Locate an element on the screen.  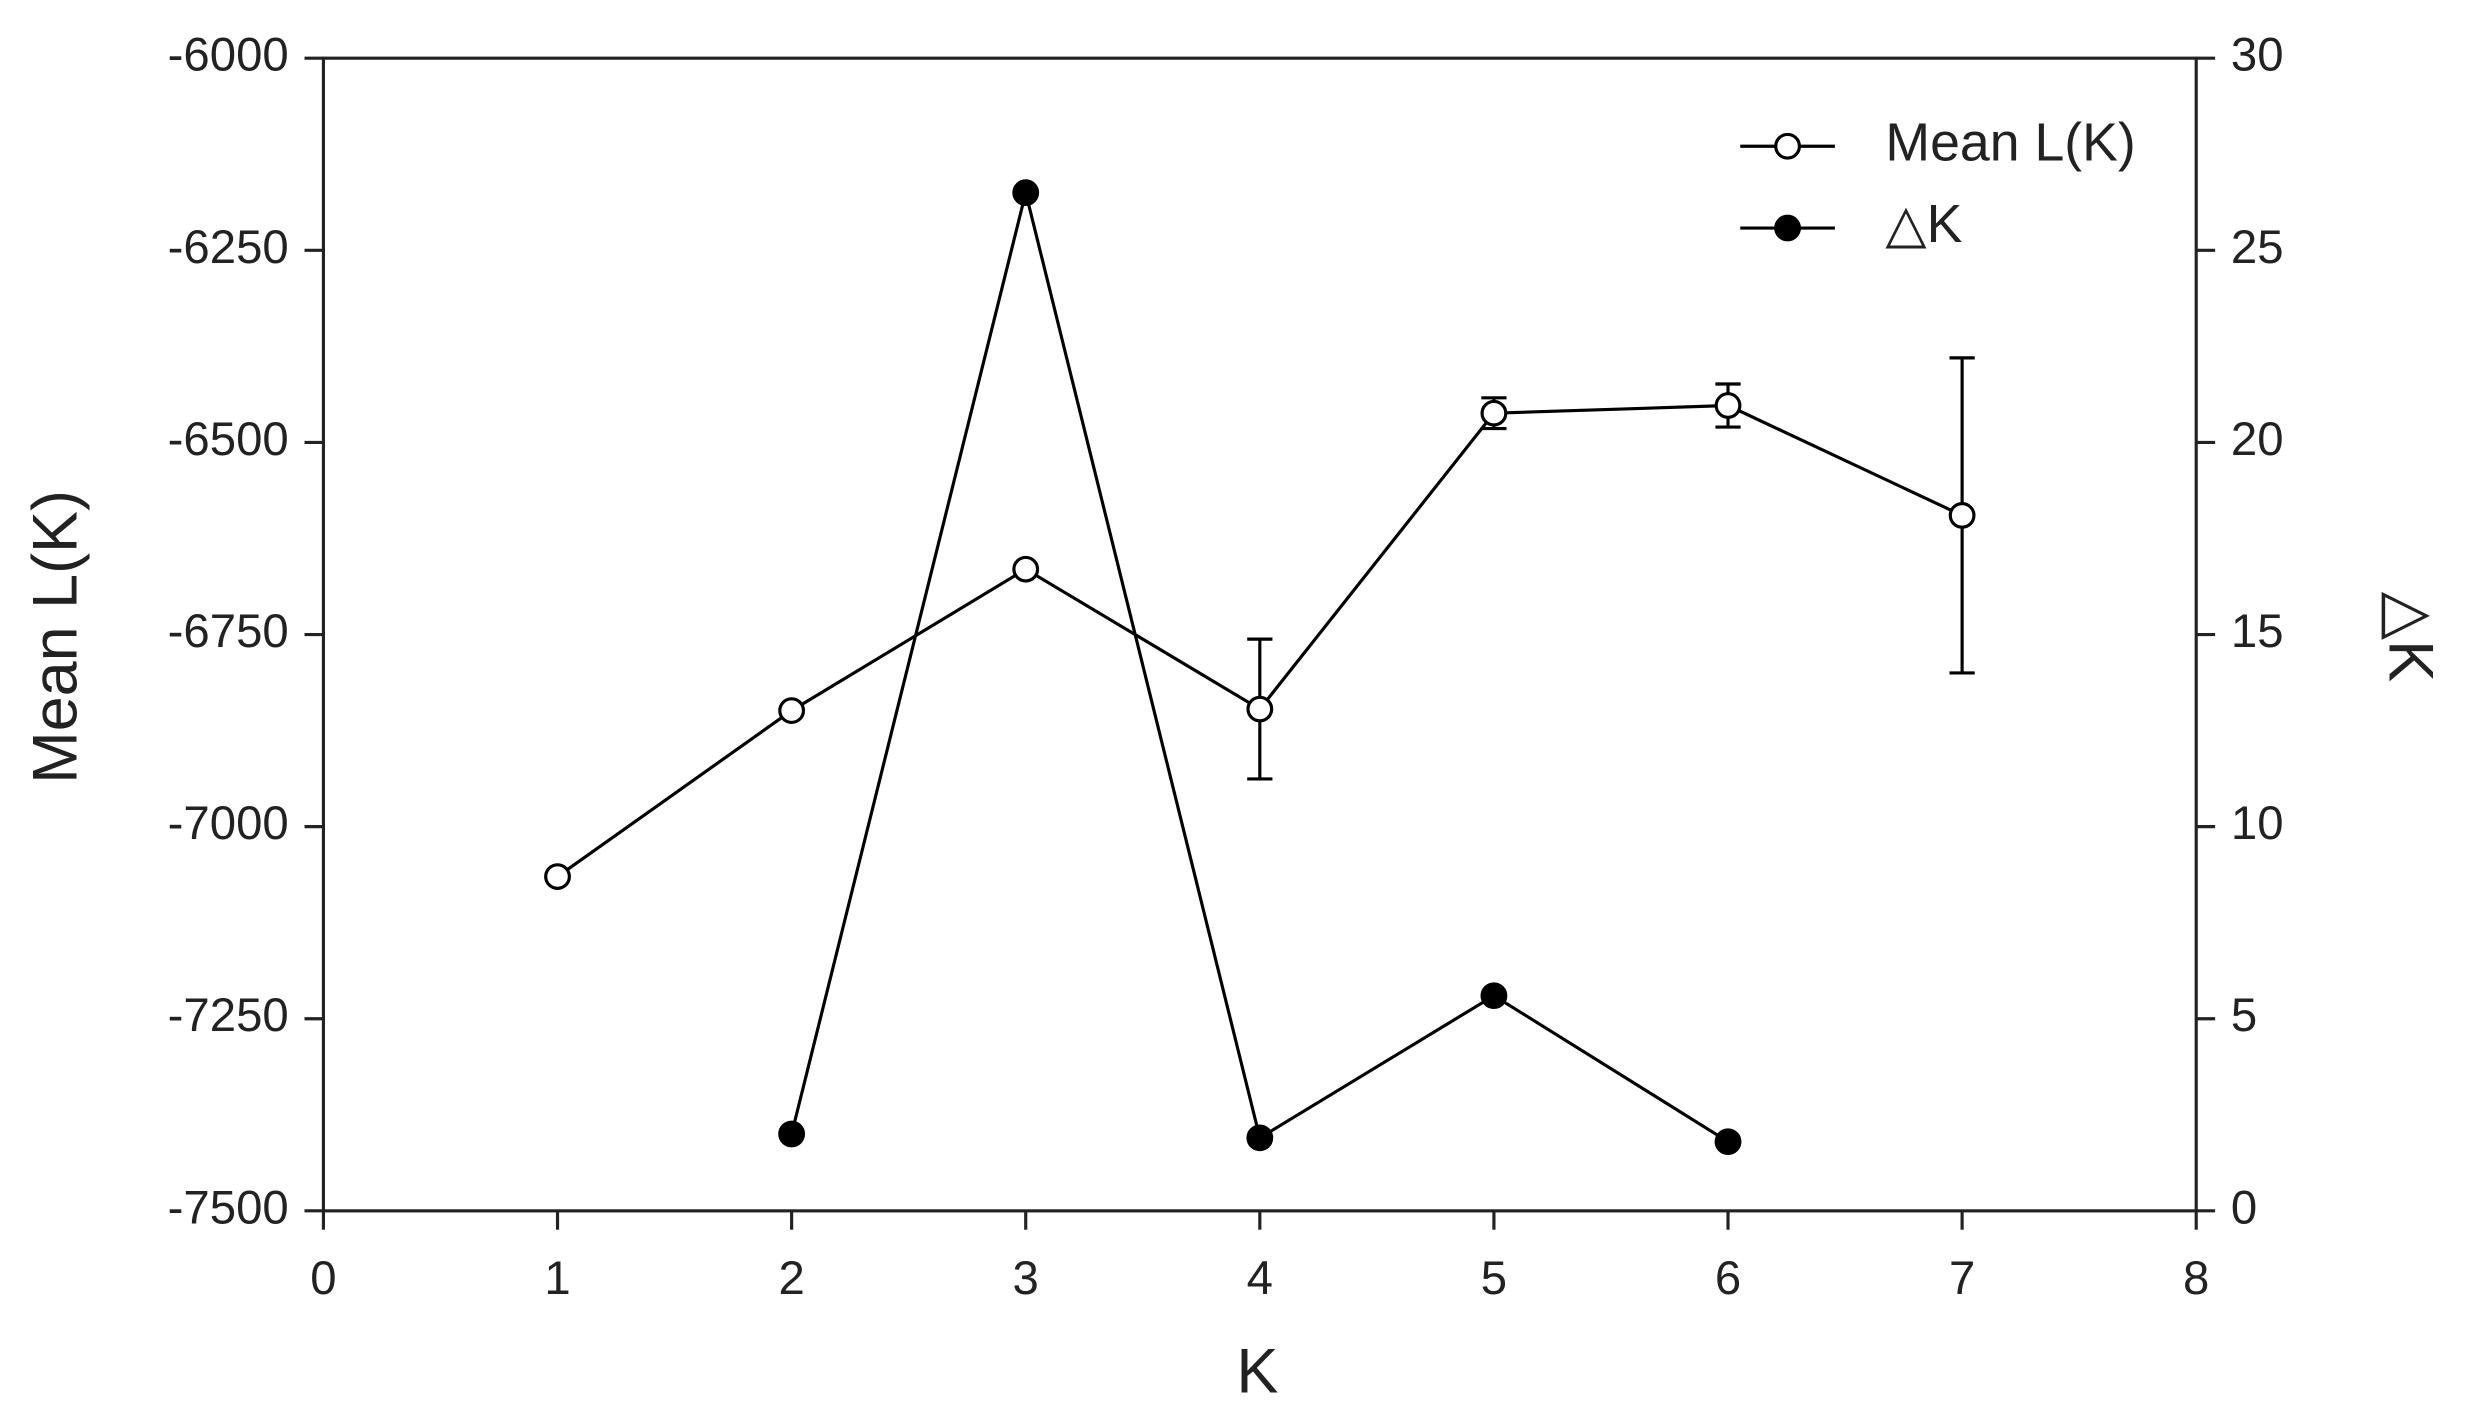
y2-tick-label: 0 is located at coordinates (2244, 1207).